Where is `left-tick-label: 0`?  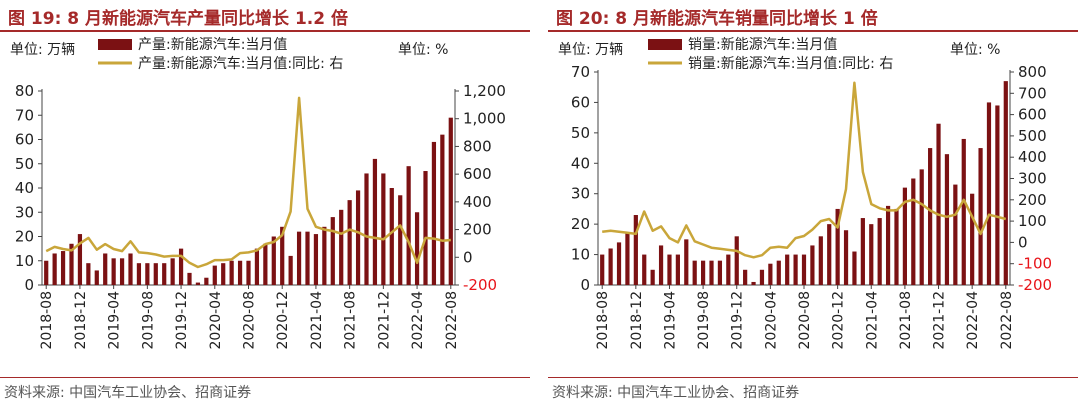
left-tick-label: 0 is located at coordinates (585, 285).